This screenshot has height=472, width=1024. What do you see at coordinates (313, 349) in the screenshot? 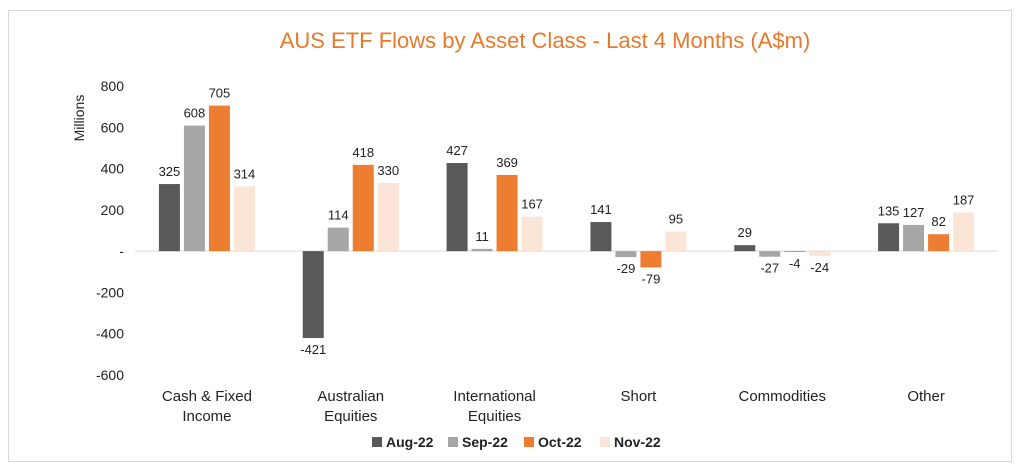
I see `data-label: -421` at bounding box center [313, 349].